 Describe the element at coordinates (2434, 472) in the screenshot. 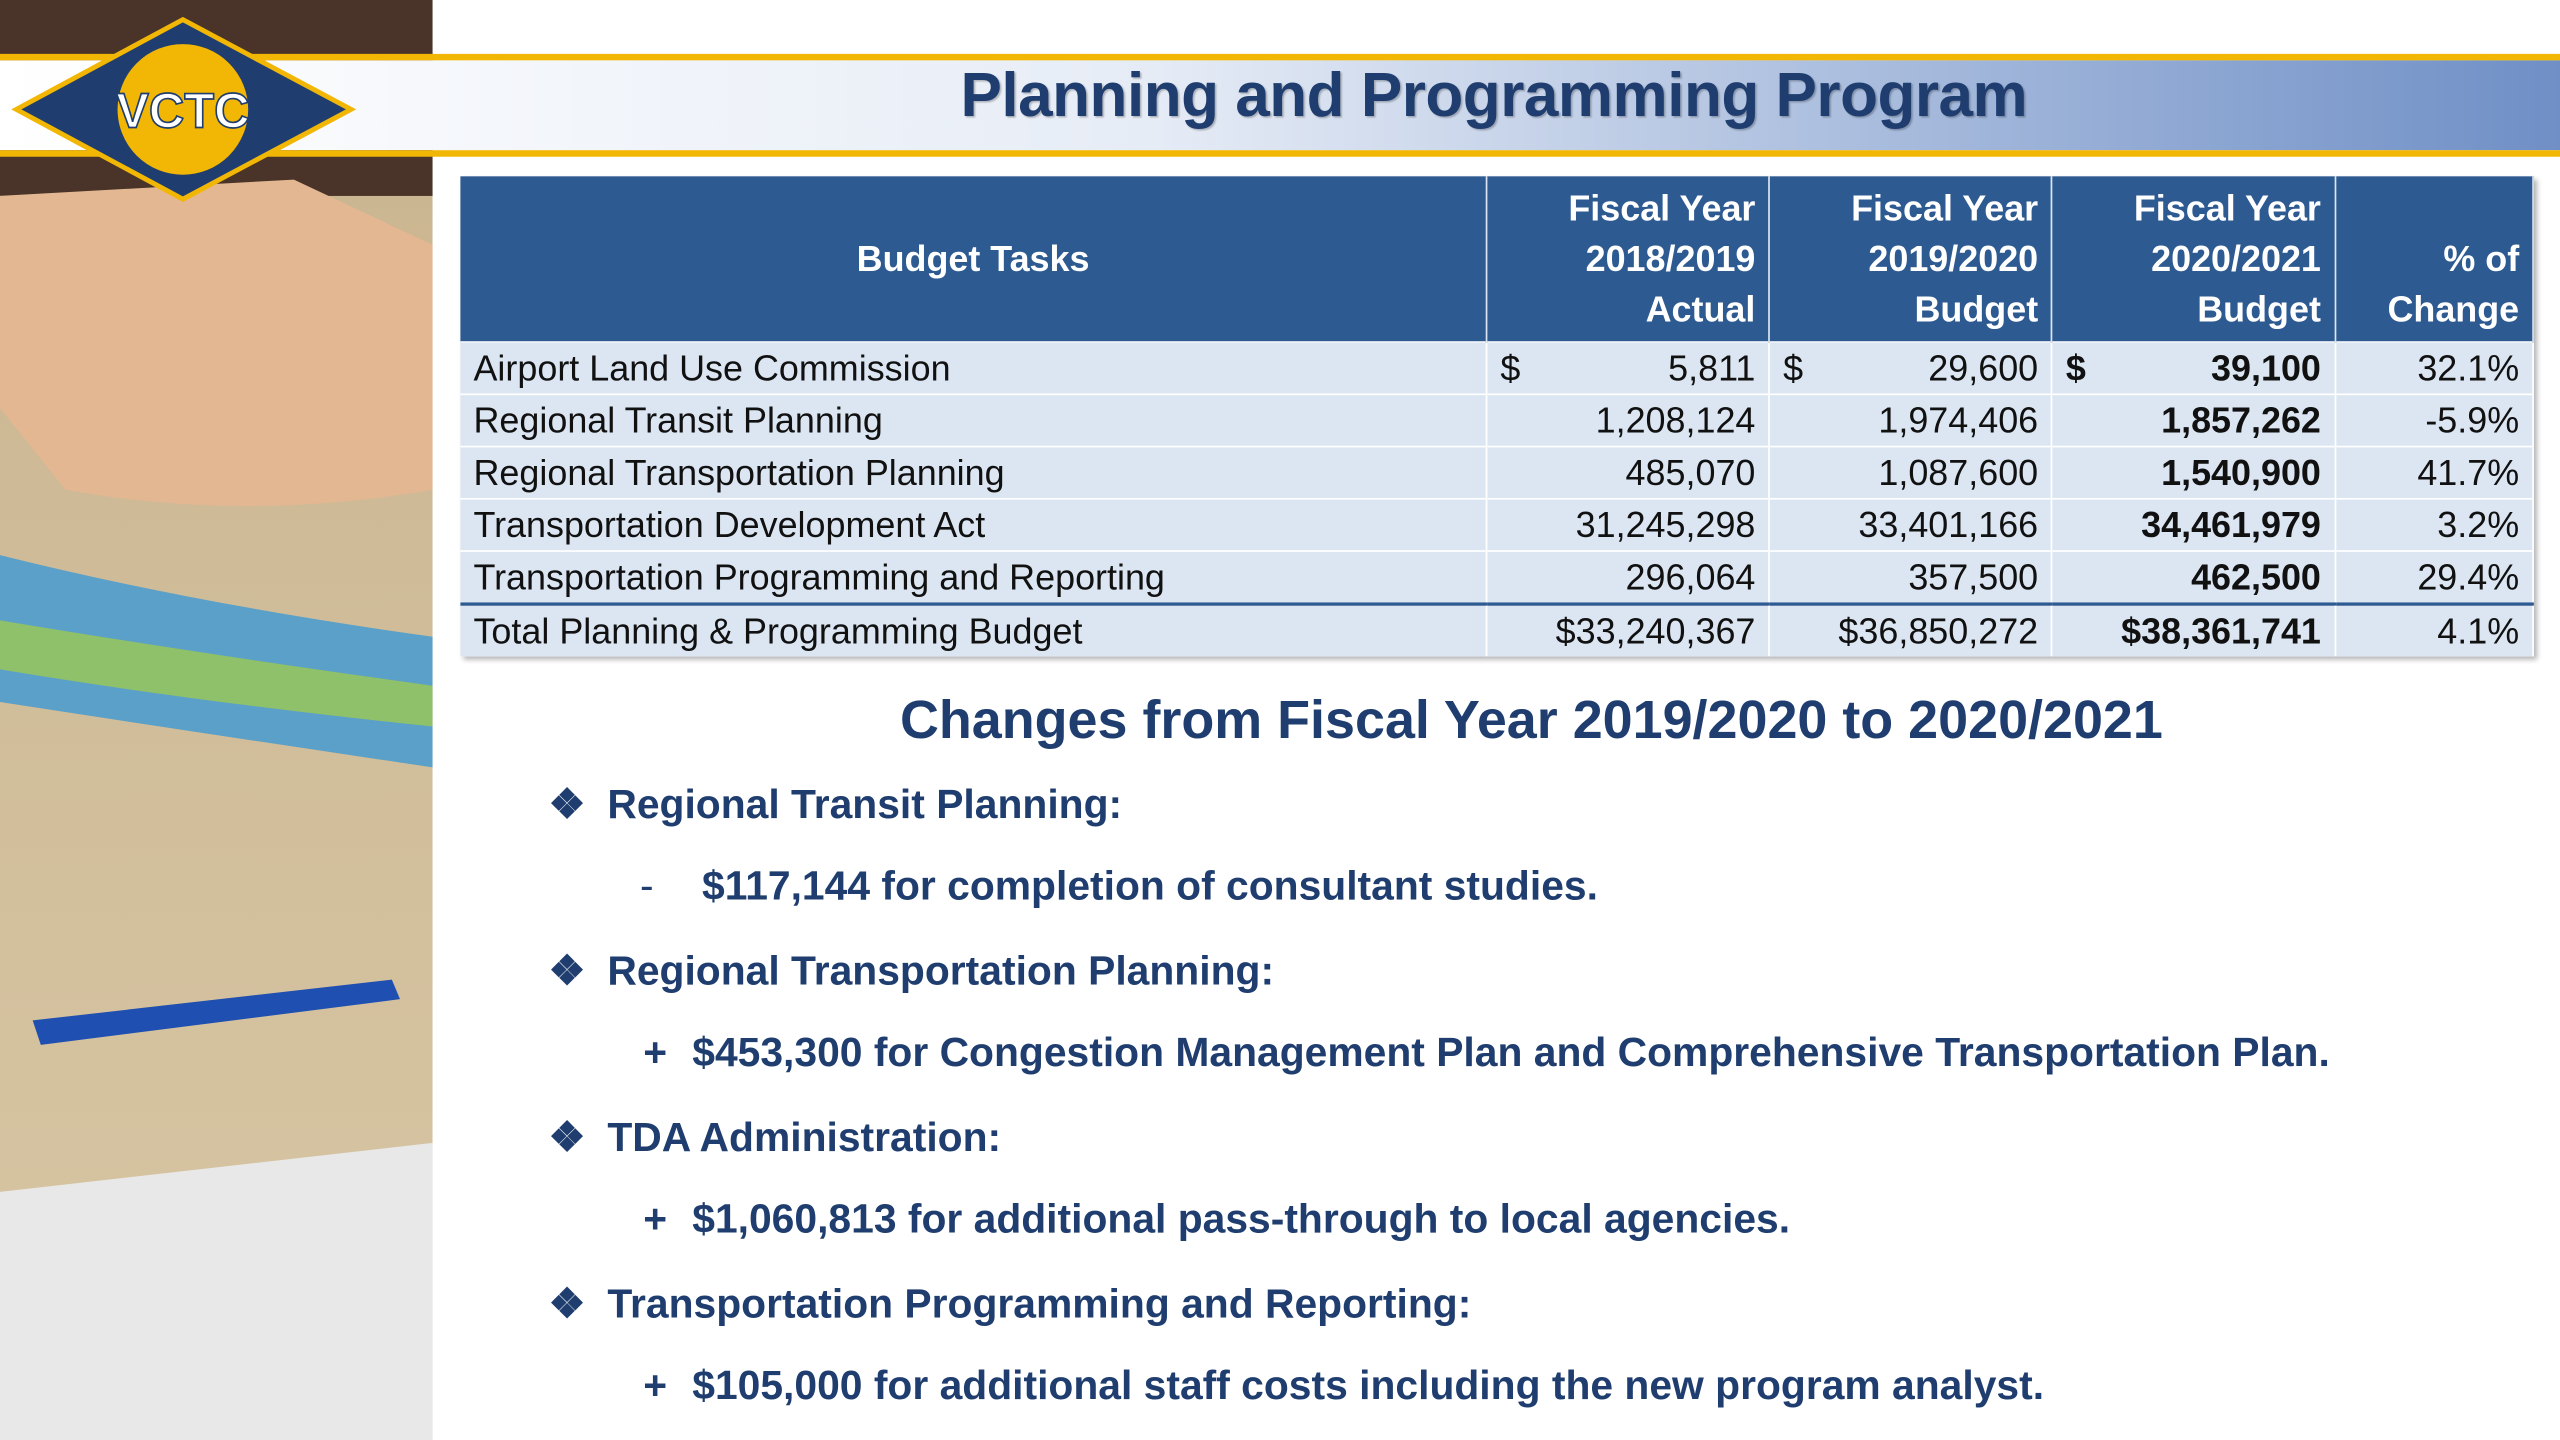

I see `table-cell: 41.7%` at that location.